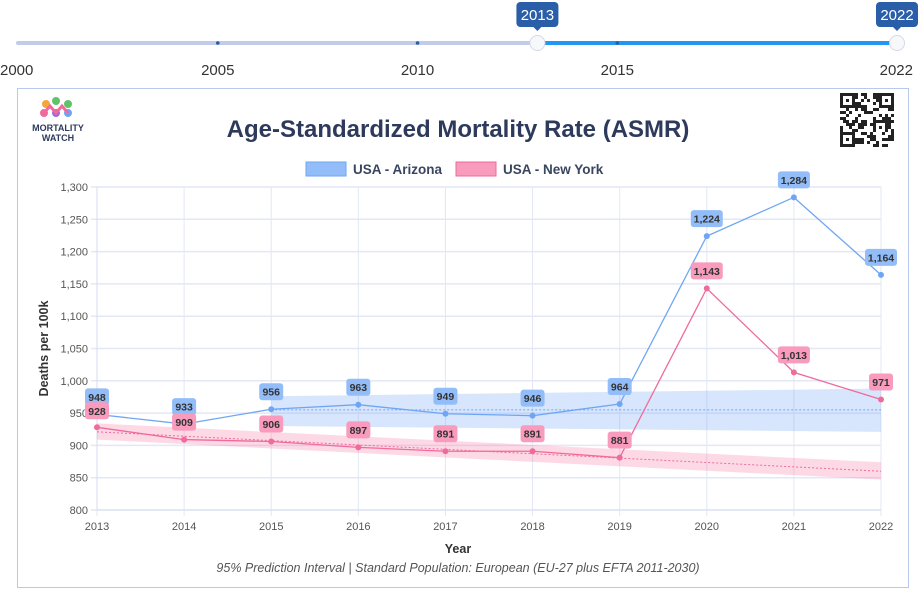  What do you see at coordinates (620, 388) in the screenshot?
I see `data-label: 964` at bounding box center [620, 388].